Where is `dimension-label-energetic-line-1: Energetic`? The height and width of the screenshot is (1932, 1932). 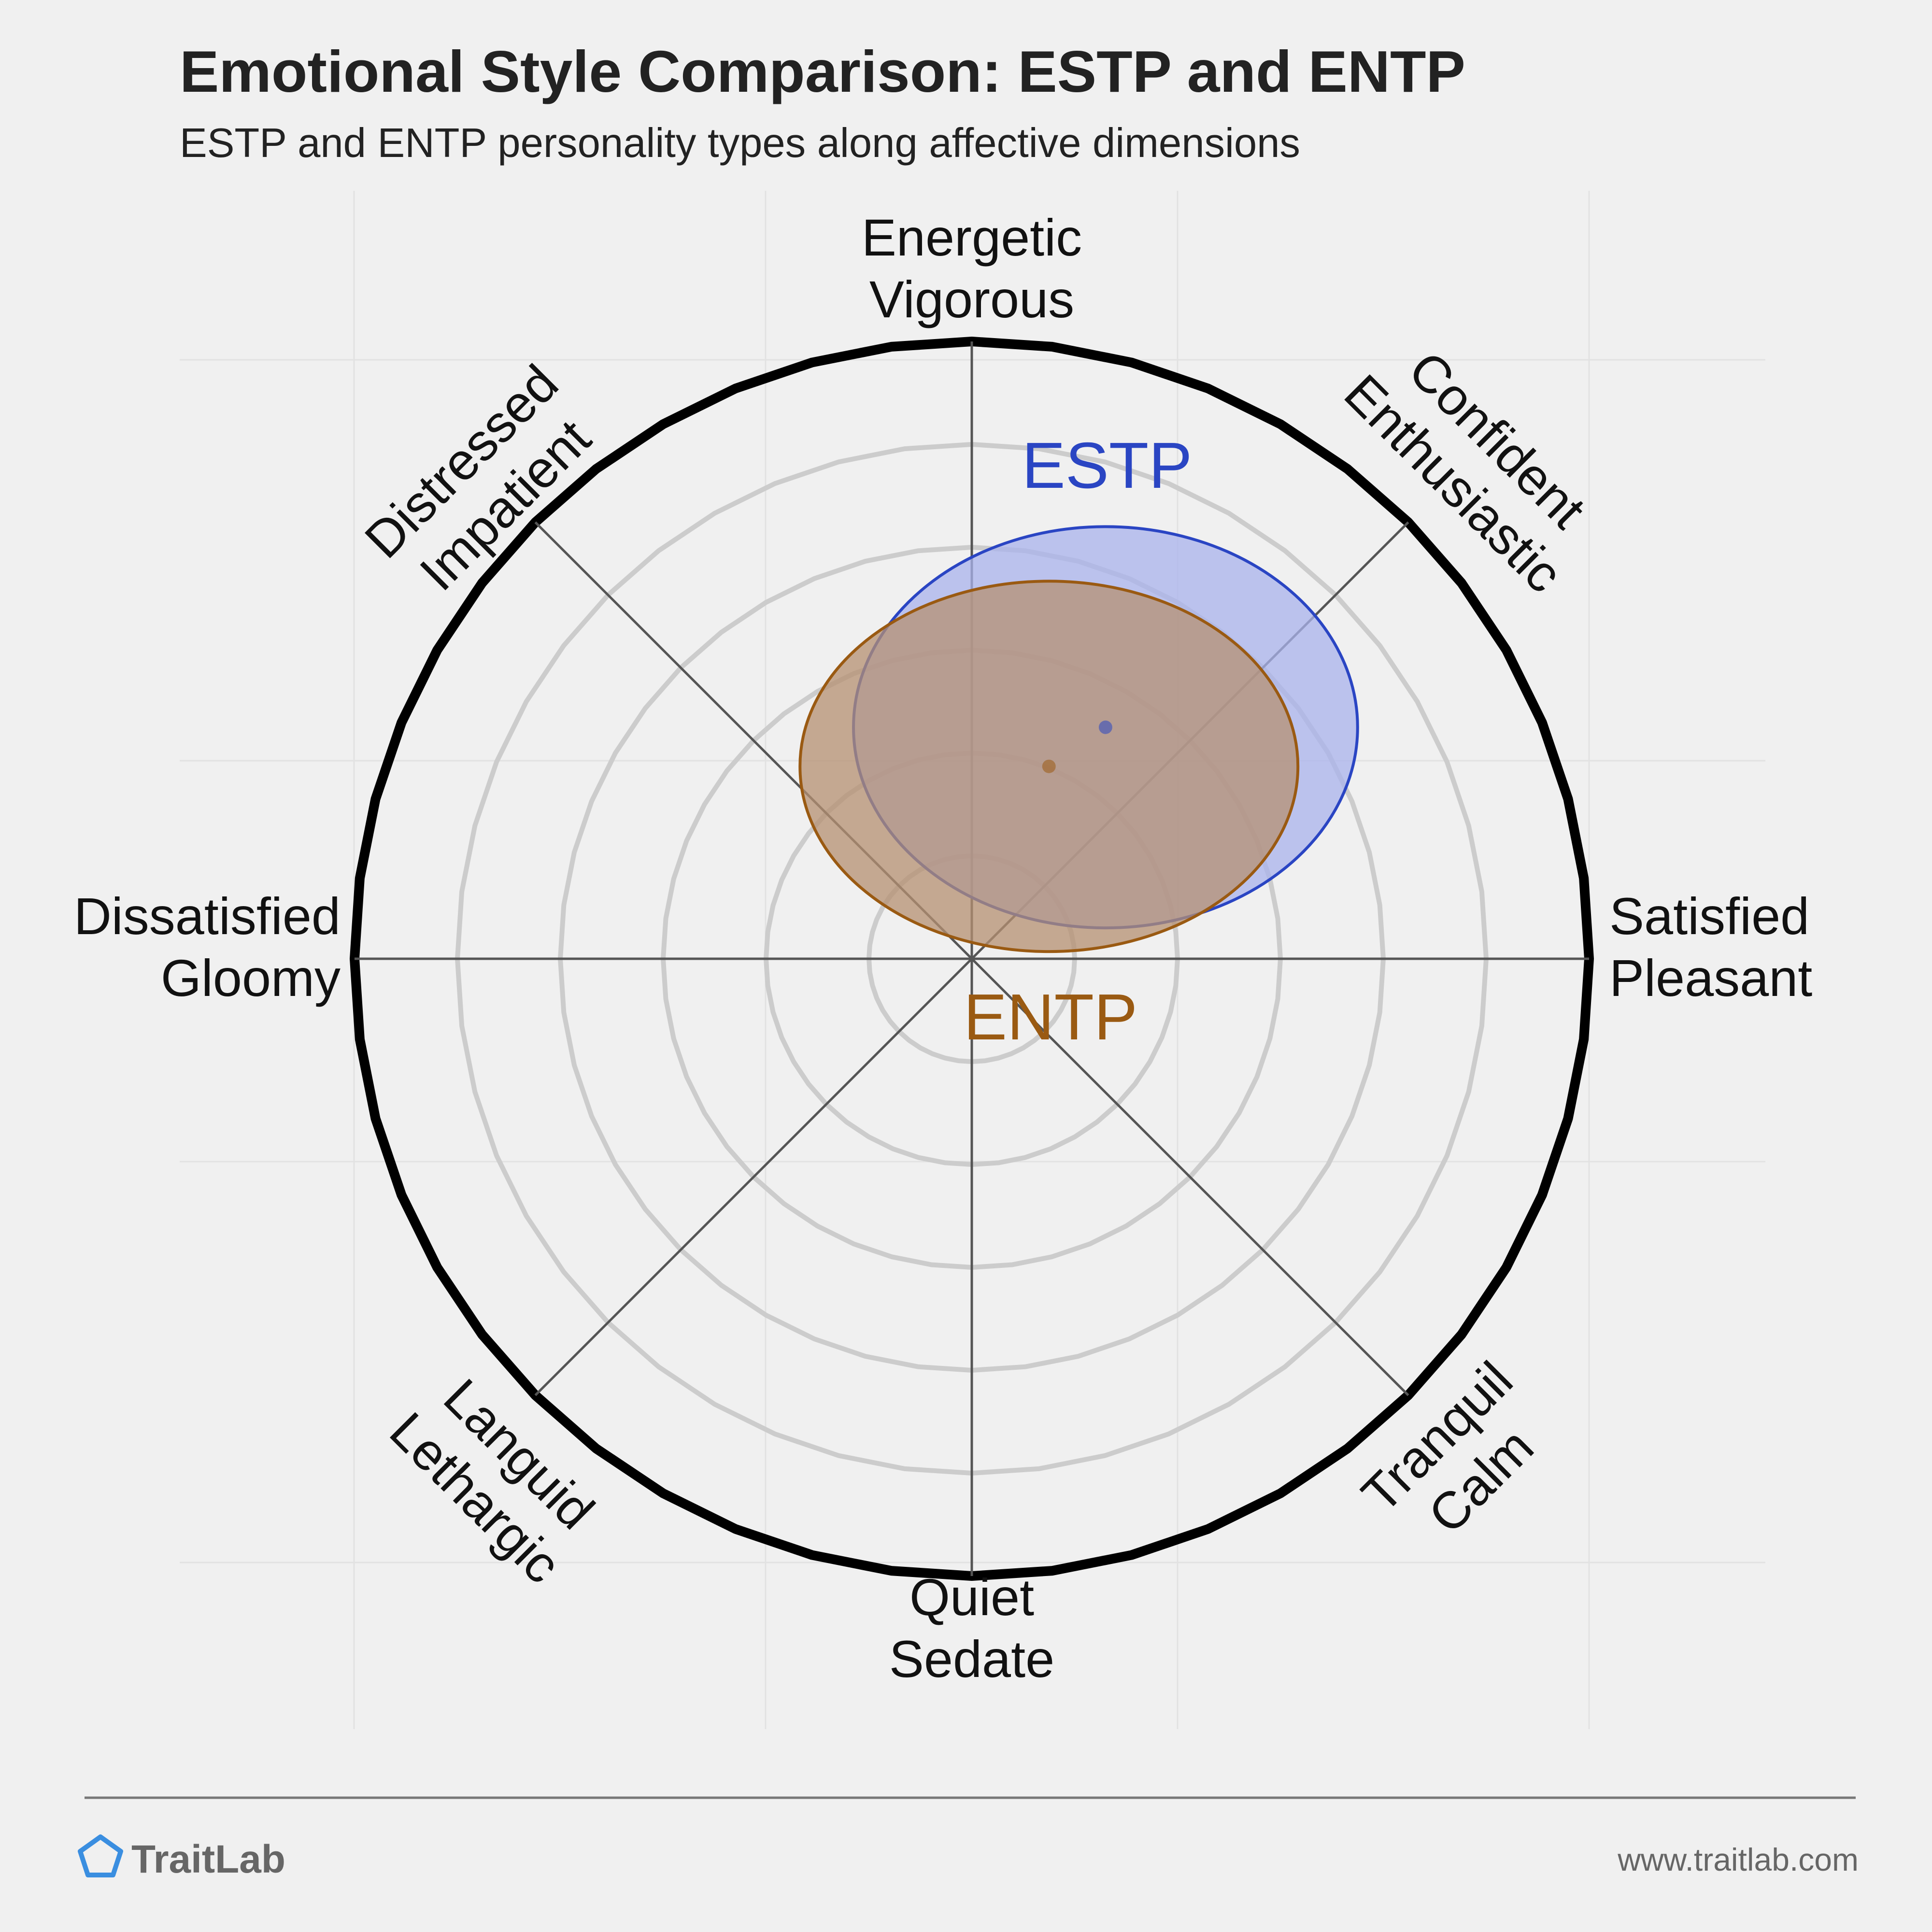
dimension-label-energetic-line-1: Energetic is located at coordinates (972, 237).